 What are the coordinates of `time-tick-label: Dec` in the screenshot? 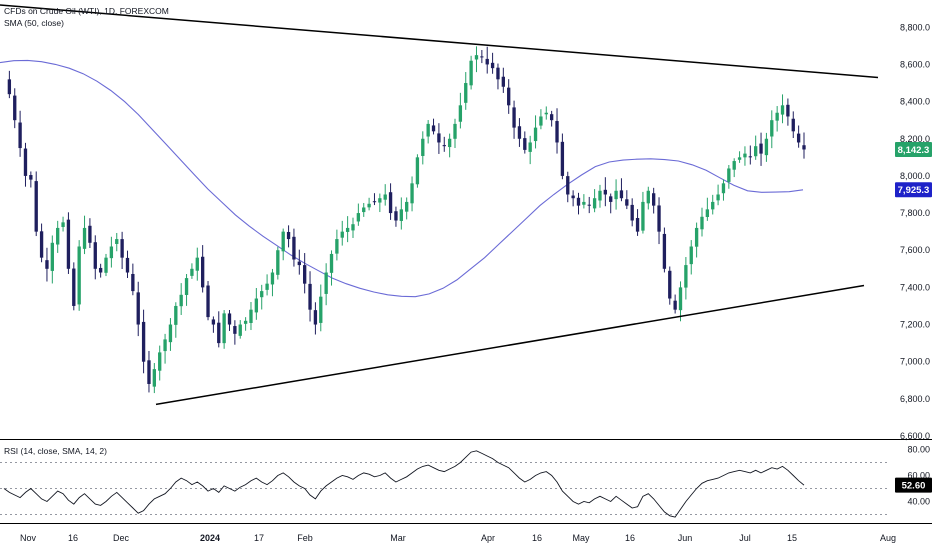 It's located at (121, 538).